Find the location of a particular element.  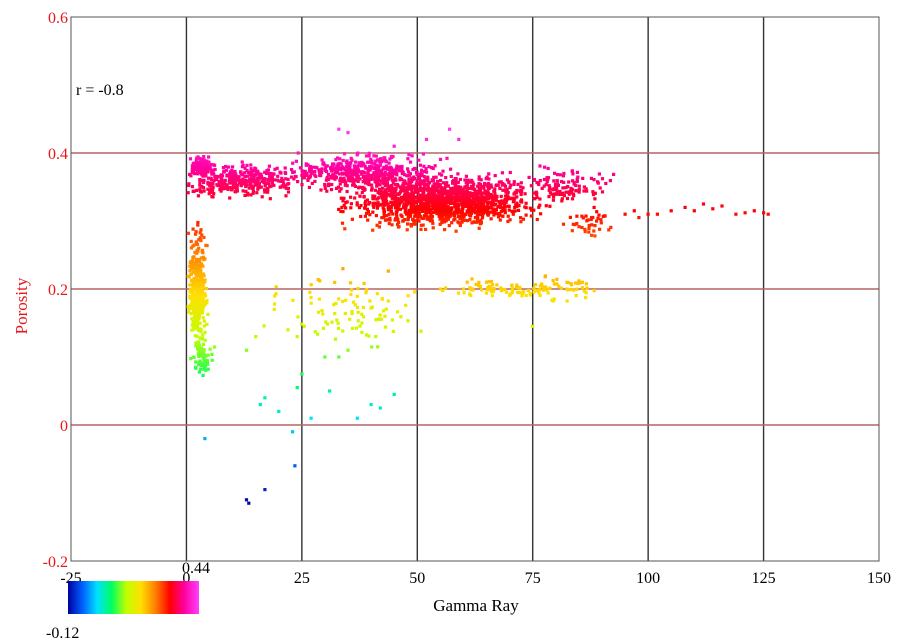

x-tick-label: 0 is located at coordinates (186, 578).